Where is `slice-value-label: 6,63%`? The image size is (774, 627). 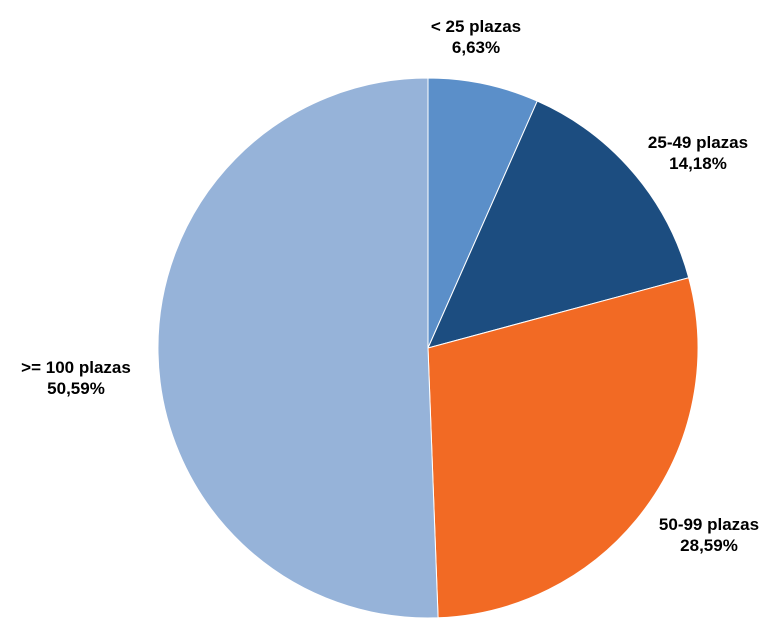
slice-value-label: 6,63% is located at coordinates (476, 47).